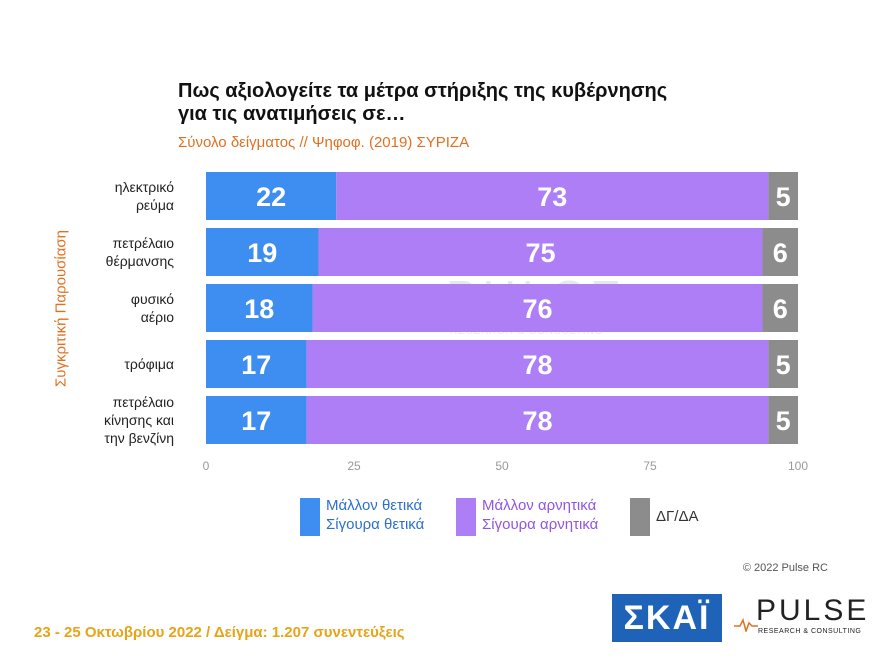 Image resolution: width=880 pixels, height=660 pixels. I want to click on bar-value-label: 75, so click(540, 253).